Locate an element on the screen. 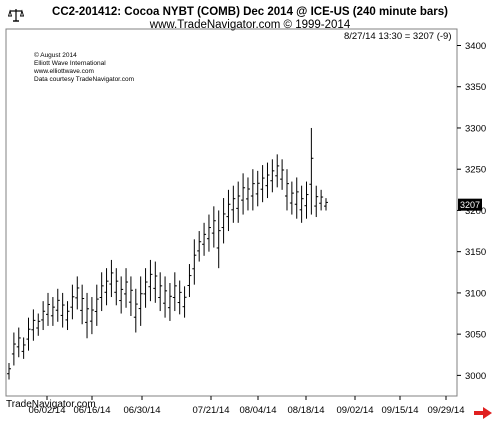 The height and width of the screenshot is (423, 500). x-tick-label: 08/18/14 is located at coordinates (306, 410).